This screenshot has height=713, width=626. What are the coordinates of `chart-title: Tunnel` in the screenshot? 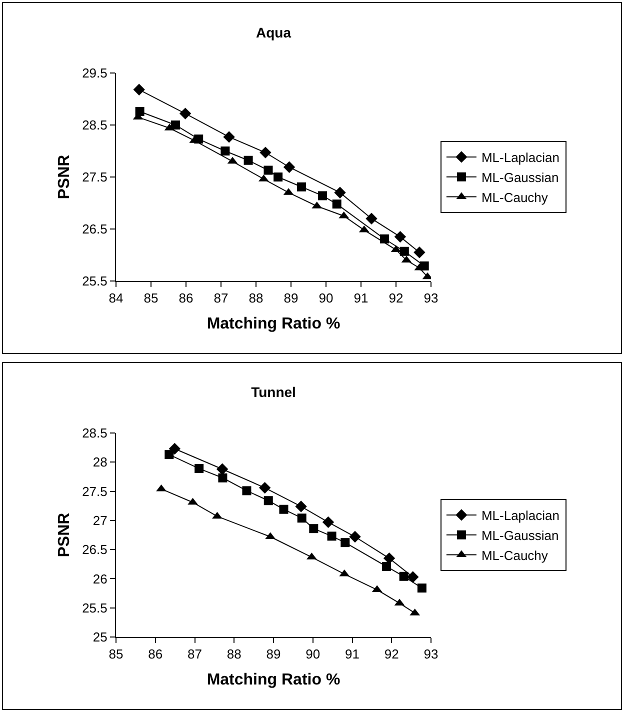 It's located at (273, 392).